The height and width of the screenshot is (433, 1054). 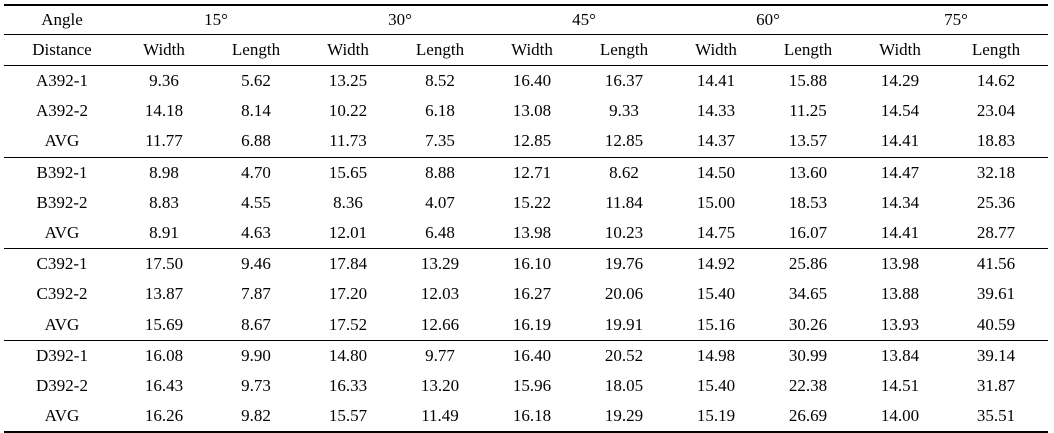 I want to click on angle-45-header: 45°, so click(x=580, y=19).